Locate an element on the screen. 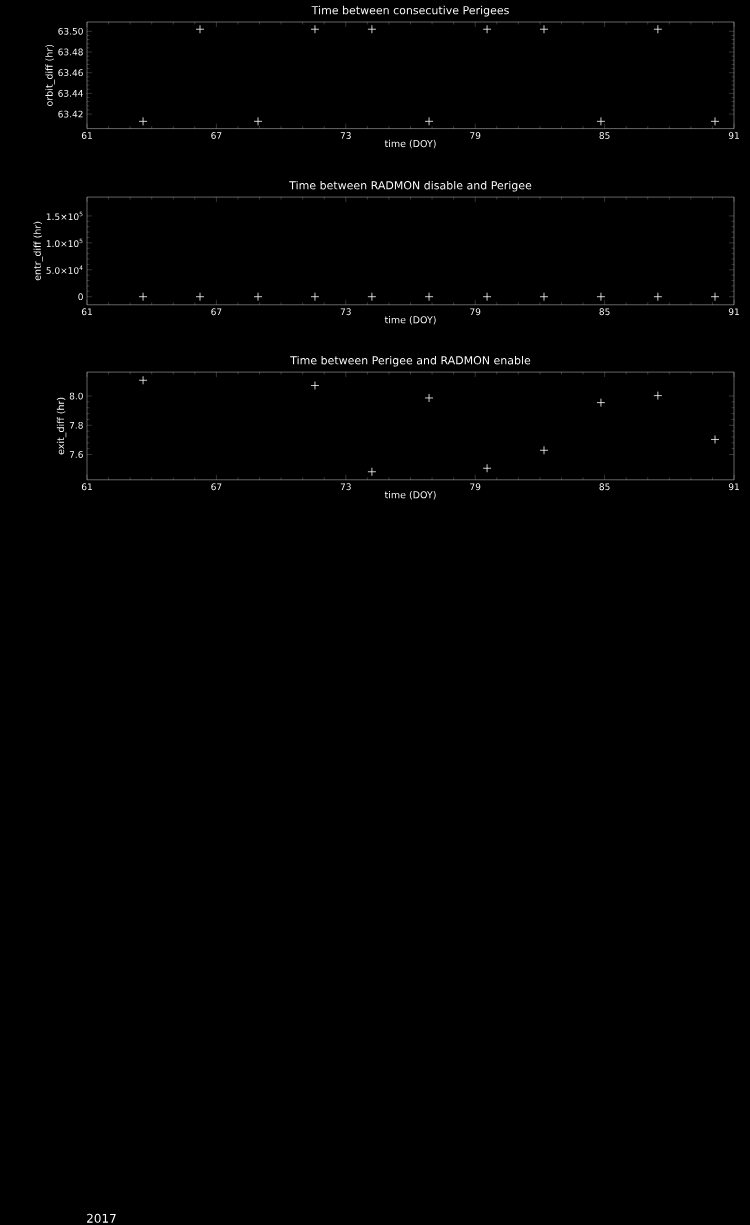 Image resolution: width=750 pixels, height=1225 pixels. y-tick-label: 63.44 is located at coordinates (70, 93).